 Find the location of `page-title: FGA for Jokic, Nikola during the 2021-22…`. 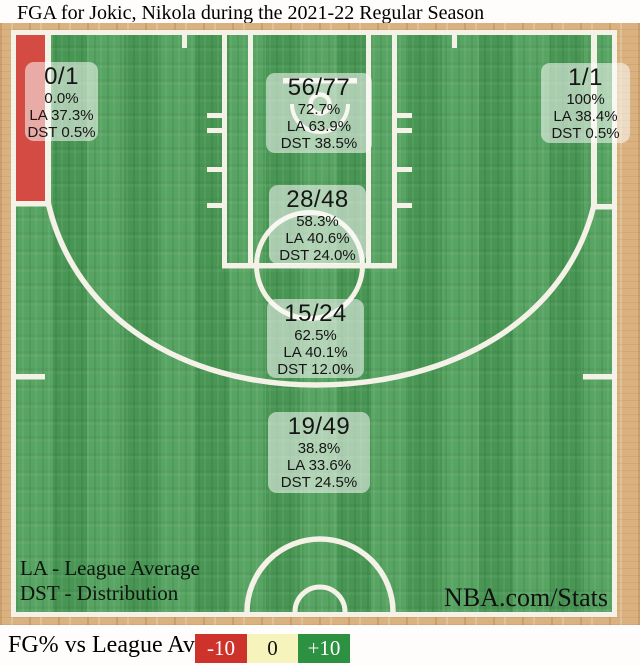

page-title: FGA for Jokic, Nikola during the 2021-22… is located at coordinates (251, 13).